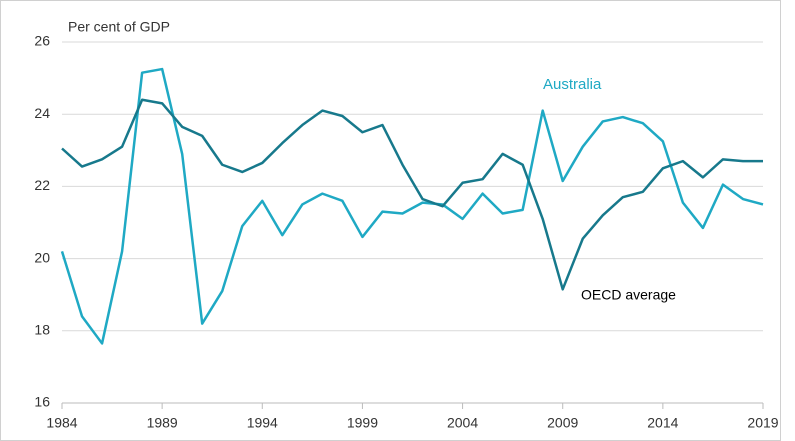 The width and height of the screenshot is (795, 441). I want to click on y-tick-label: 26, so click(42, 41).